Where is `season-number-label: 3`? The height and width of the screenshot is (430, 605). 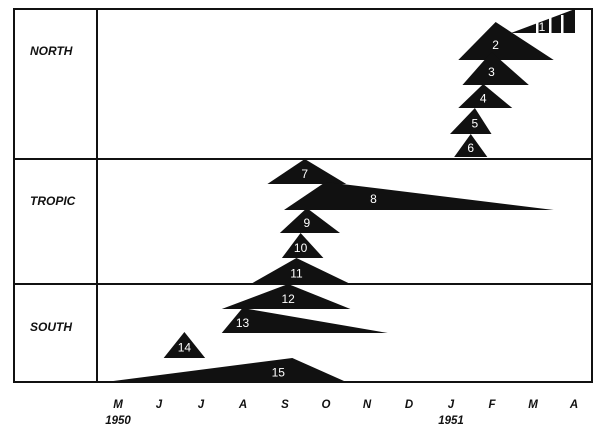 season-number-label: 3 is located at coordinates (491, 72).